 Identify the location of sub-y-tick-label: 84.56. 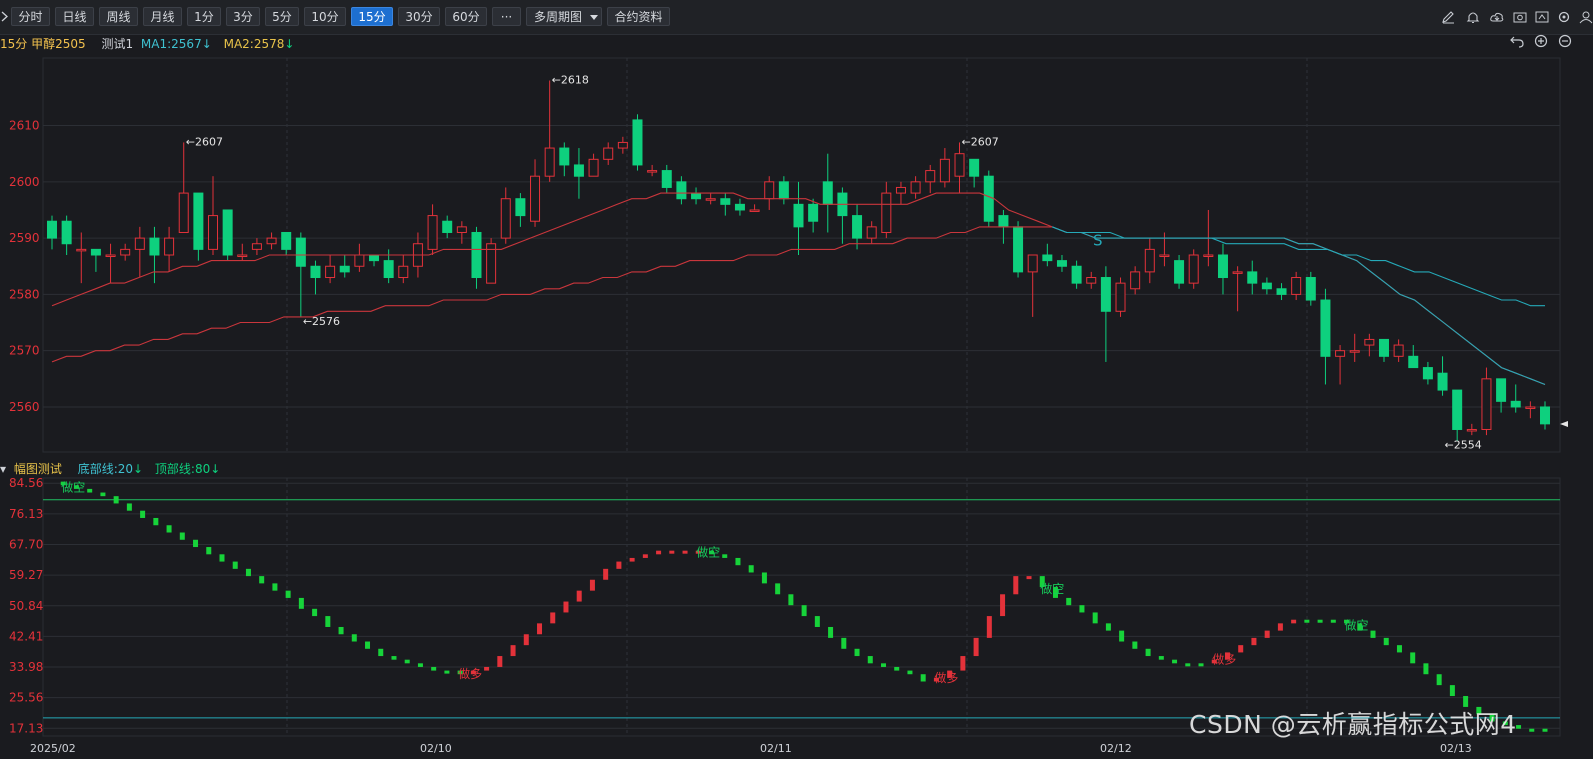
(26, 483).